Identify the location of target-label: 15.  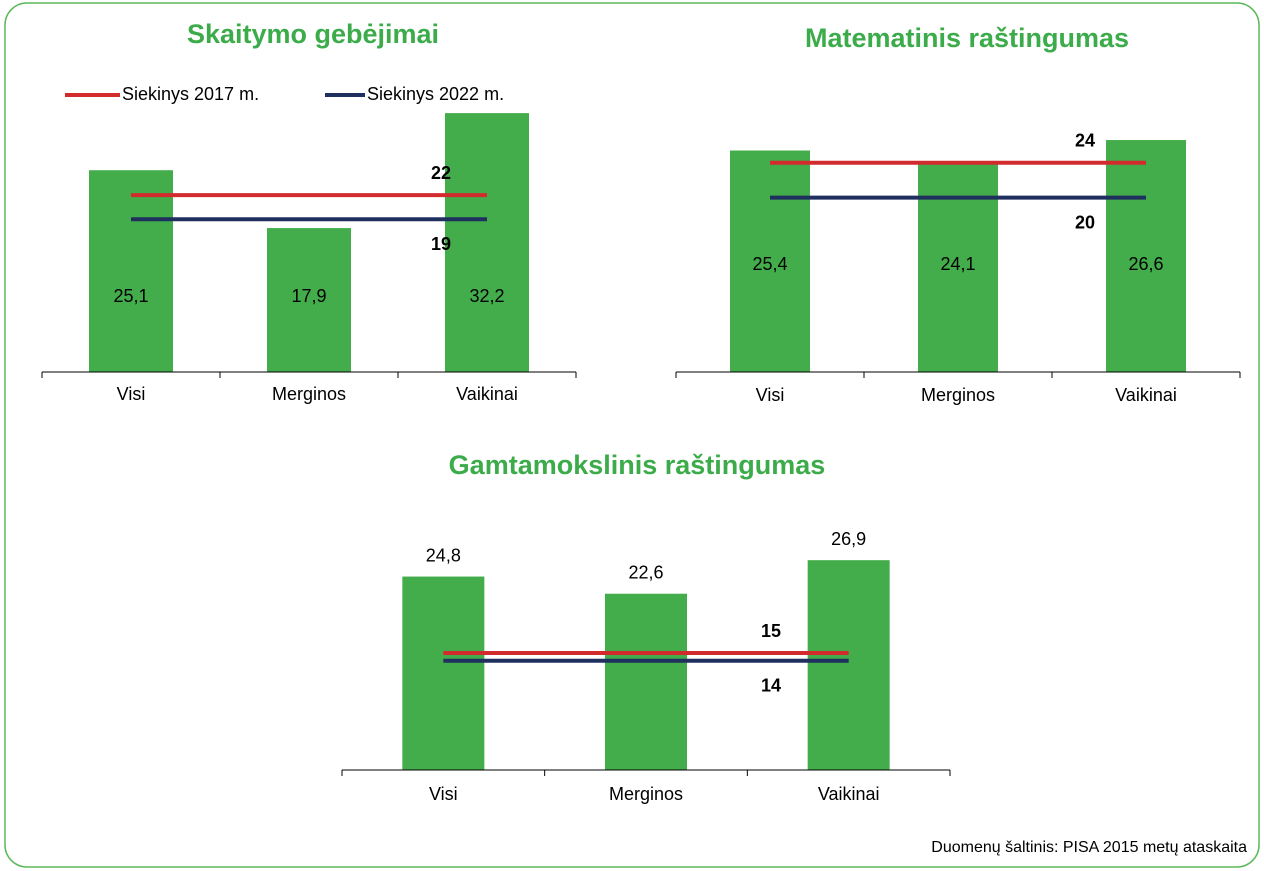
(771, 631).